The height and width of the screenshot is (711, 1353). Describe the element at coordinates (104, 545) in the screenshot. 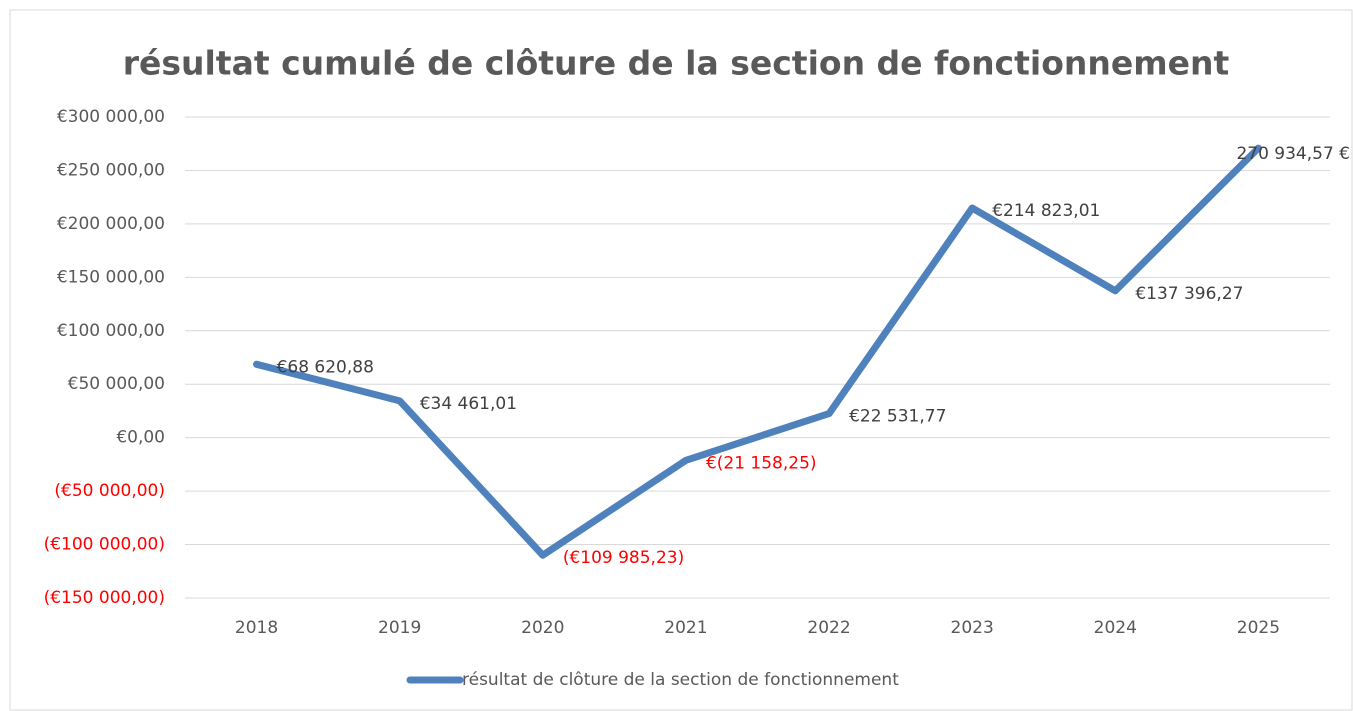

I see `y-tick-label: (€100 000,00)` at that location.